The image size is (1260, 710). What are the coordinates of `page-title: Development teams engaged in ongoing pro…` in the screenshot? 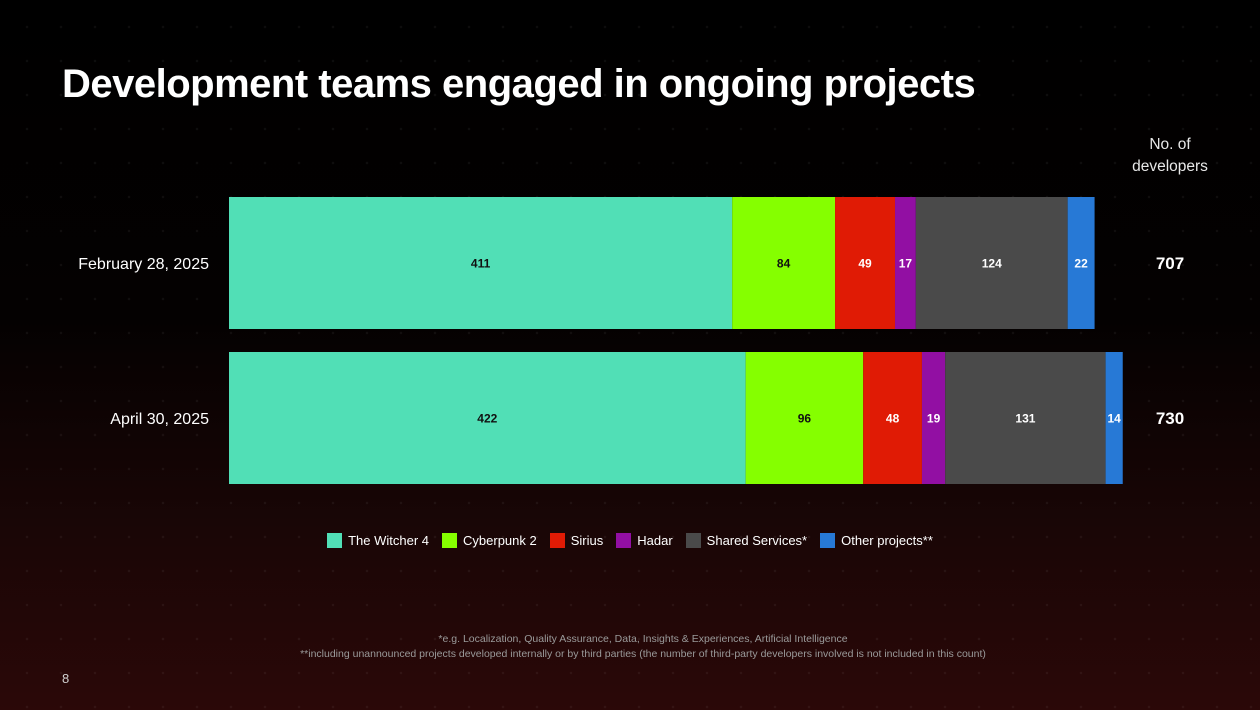 It's located at (519, 84).